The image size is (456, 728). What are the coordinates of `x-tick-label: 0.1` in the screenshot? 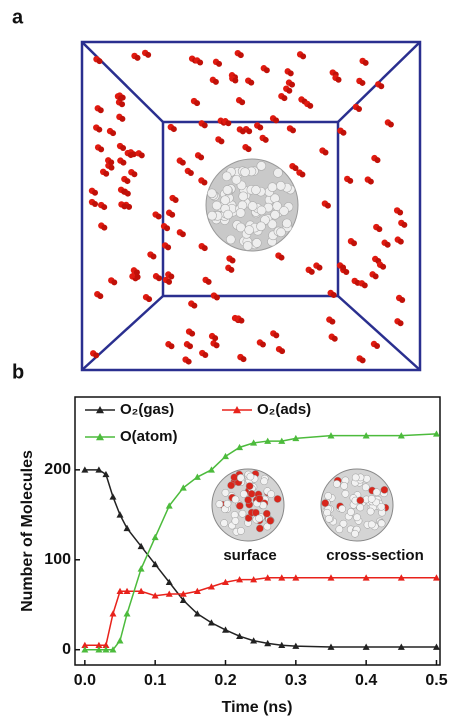 It's located at (155, 680).